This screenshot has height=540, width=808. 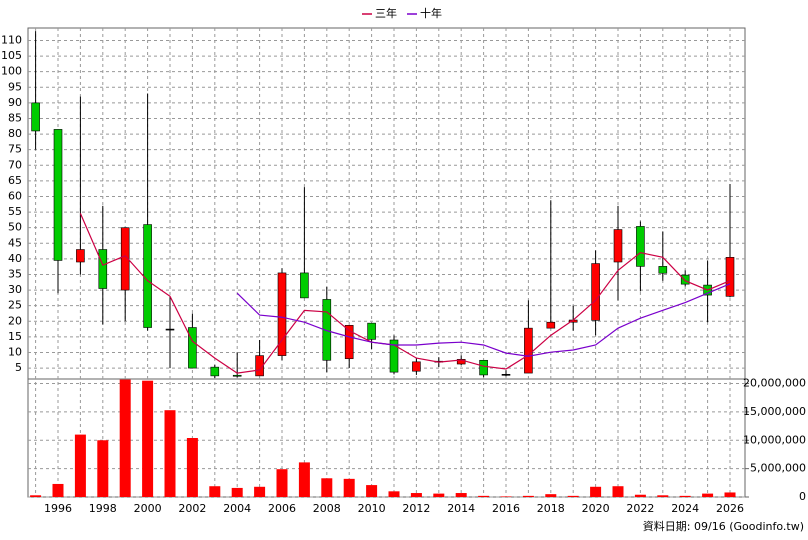 I want to click on y-tick-label: 40, so click(x=15, y=258).